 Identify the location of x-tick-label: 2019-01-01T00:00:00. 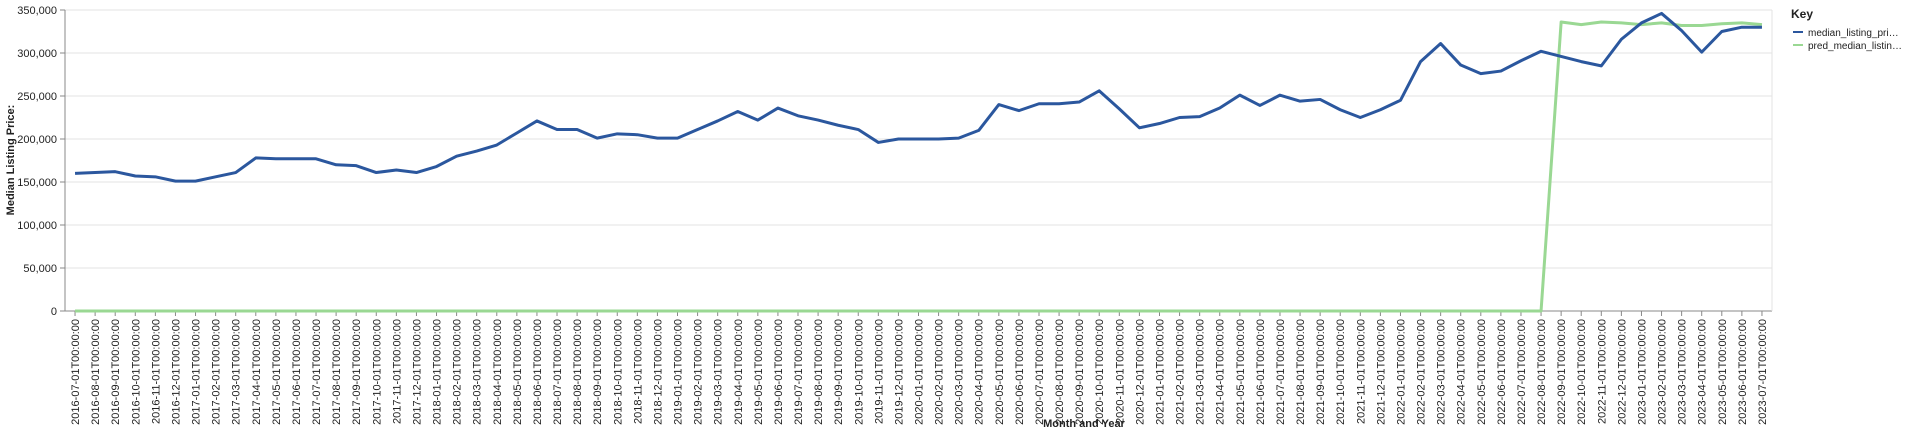
(679, 372).